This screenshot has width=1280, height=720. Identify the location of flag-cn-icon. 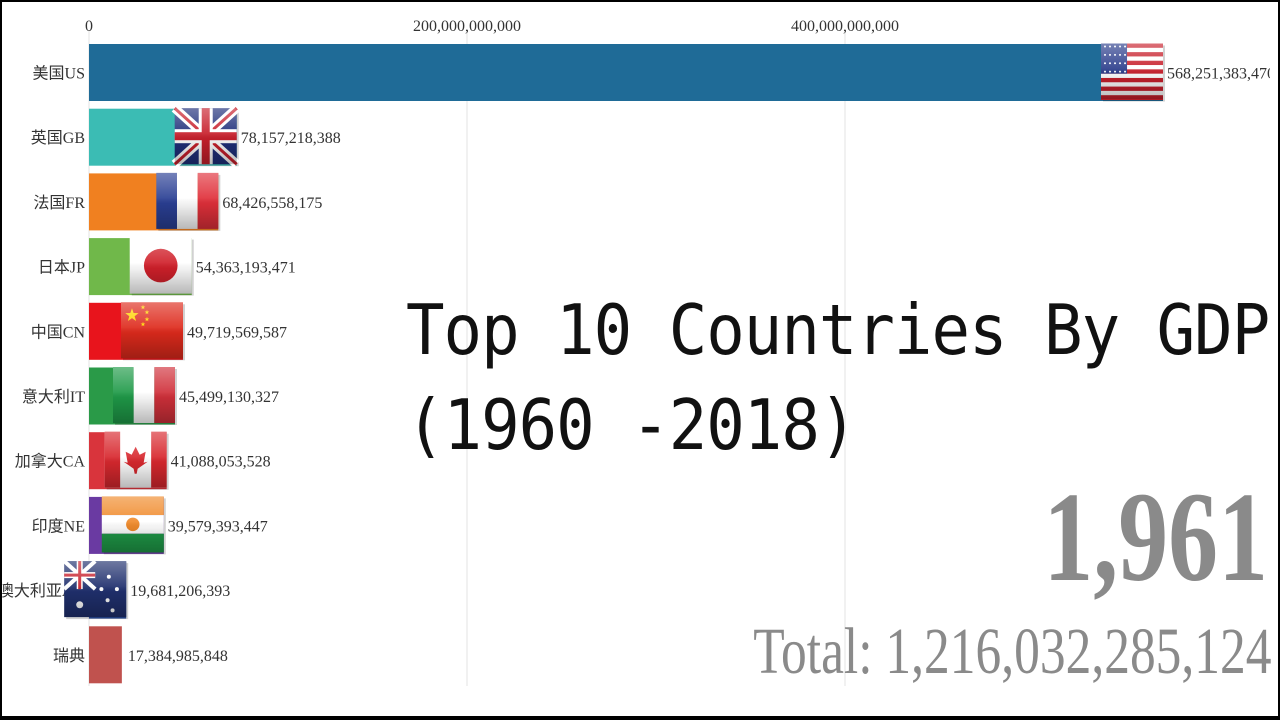
(152, 331).